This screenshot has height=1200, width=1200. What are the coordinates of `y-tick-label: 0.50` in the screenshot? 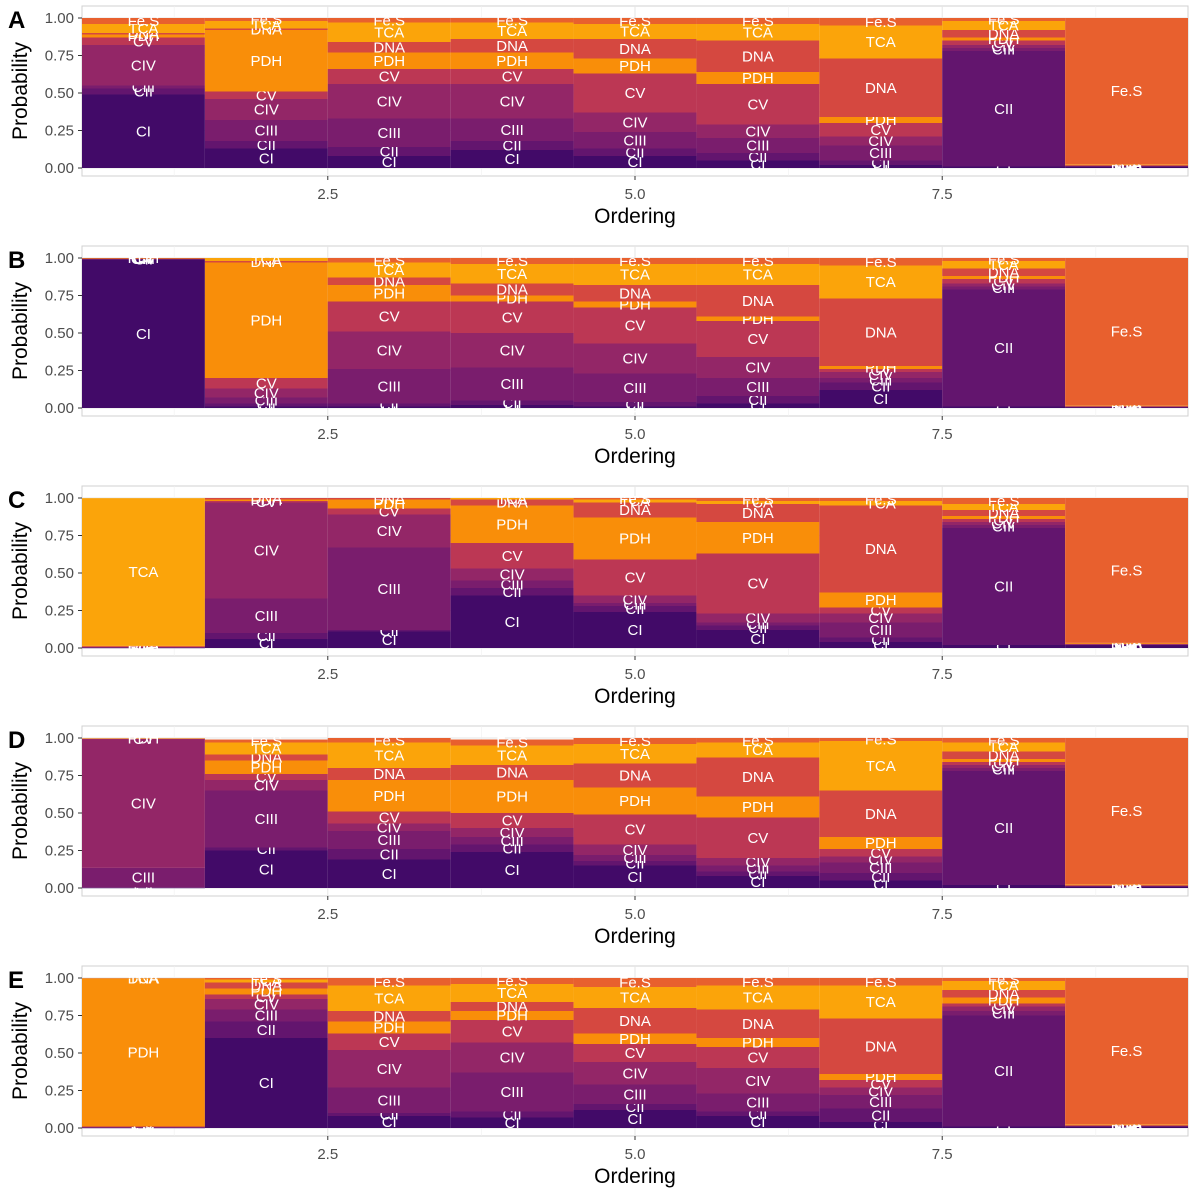 It's located at (59, 1053).